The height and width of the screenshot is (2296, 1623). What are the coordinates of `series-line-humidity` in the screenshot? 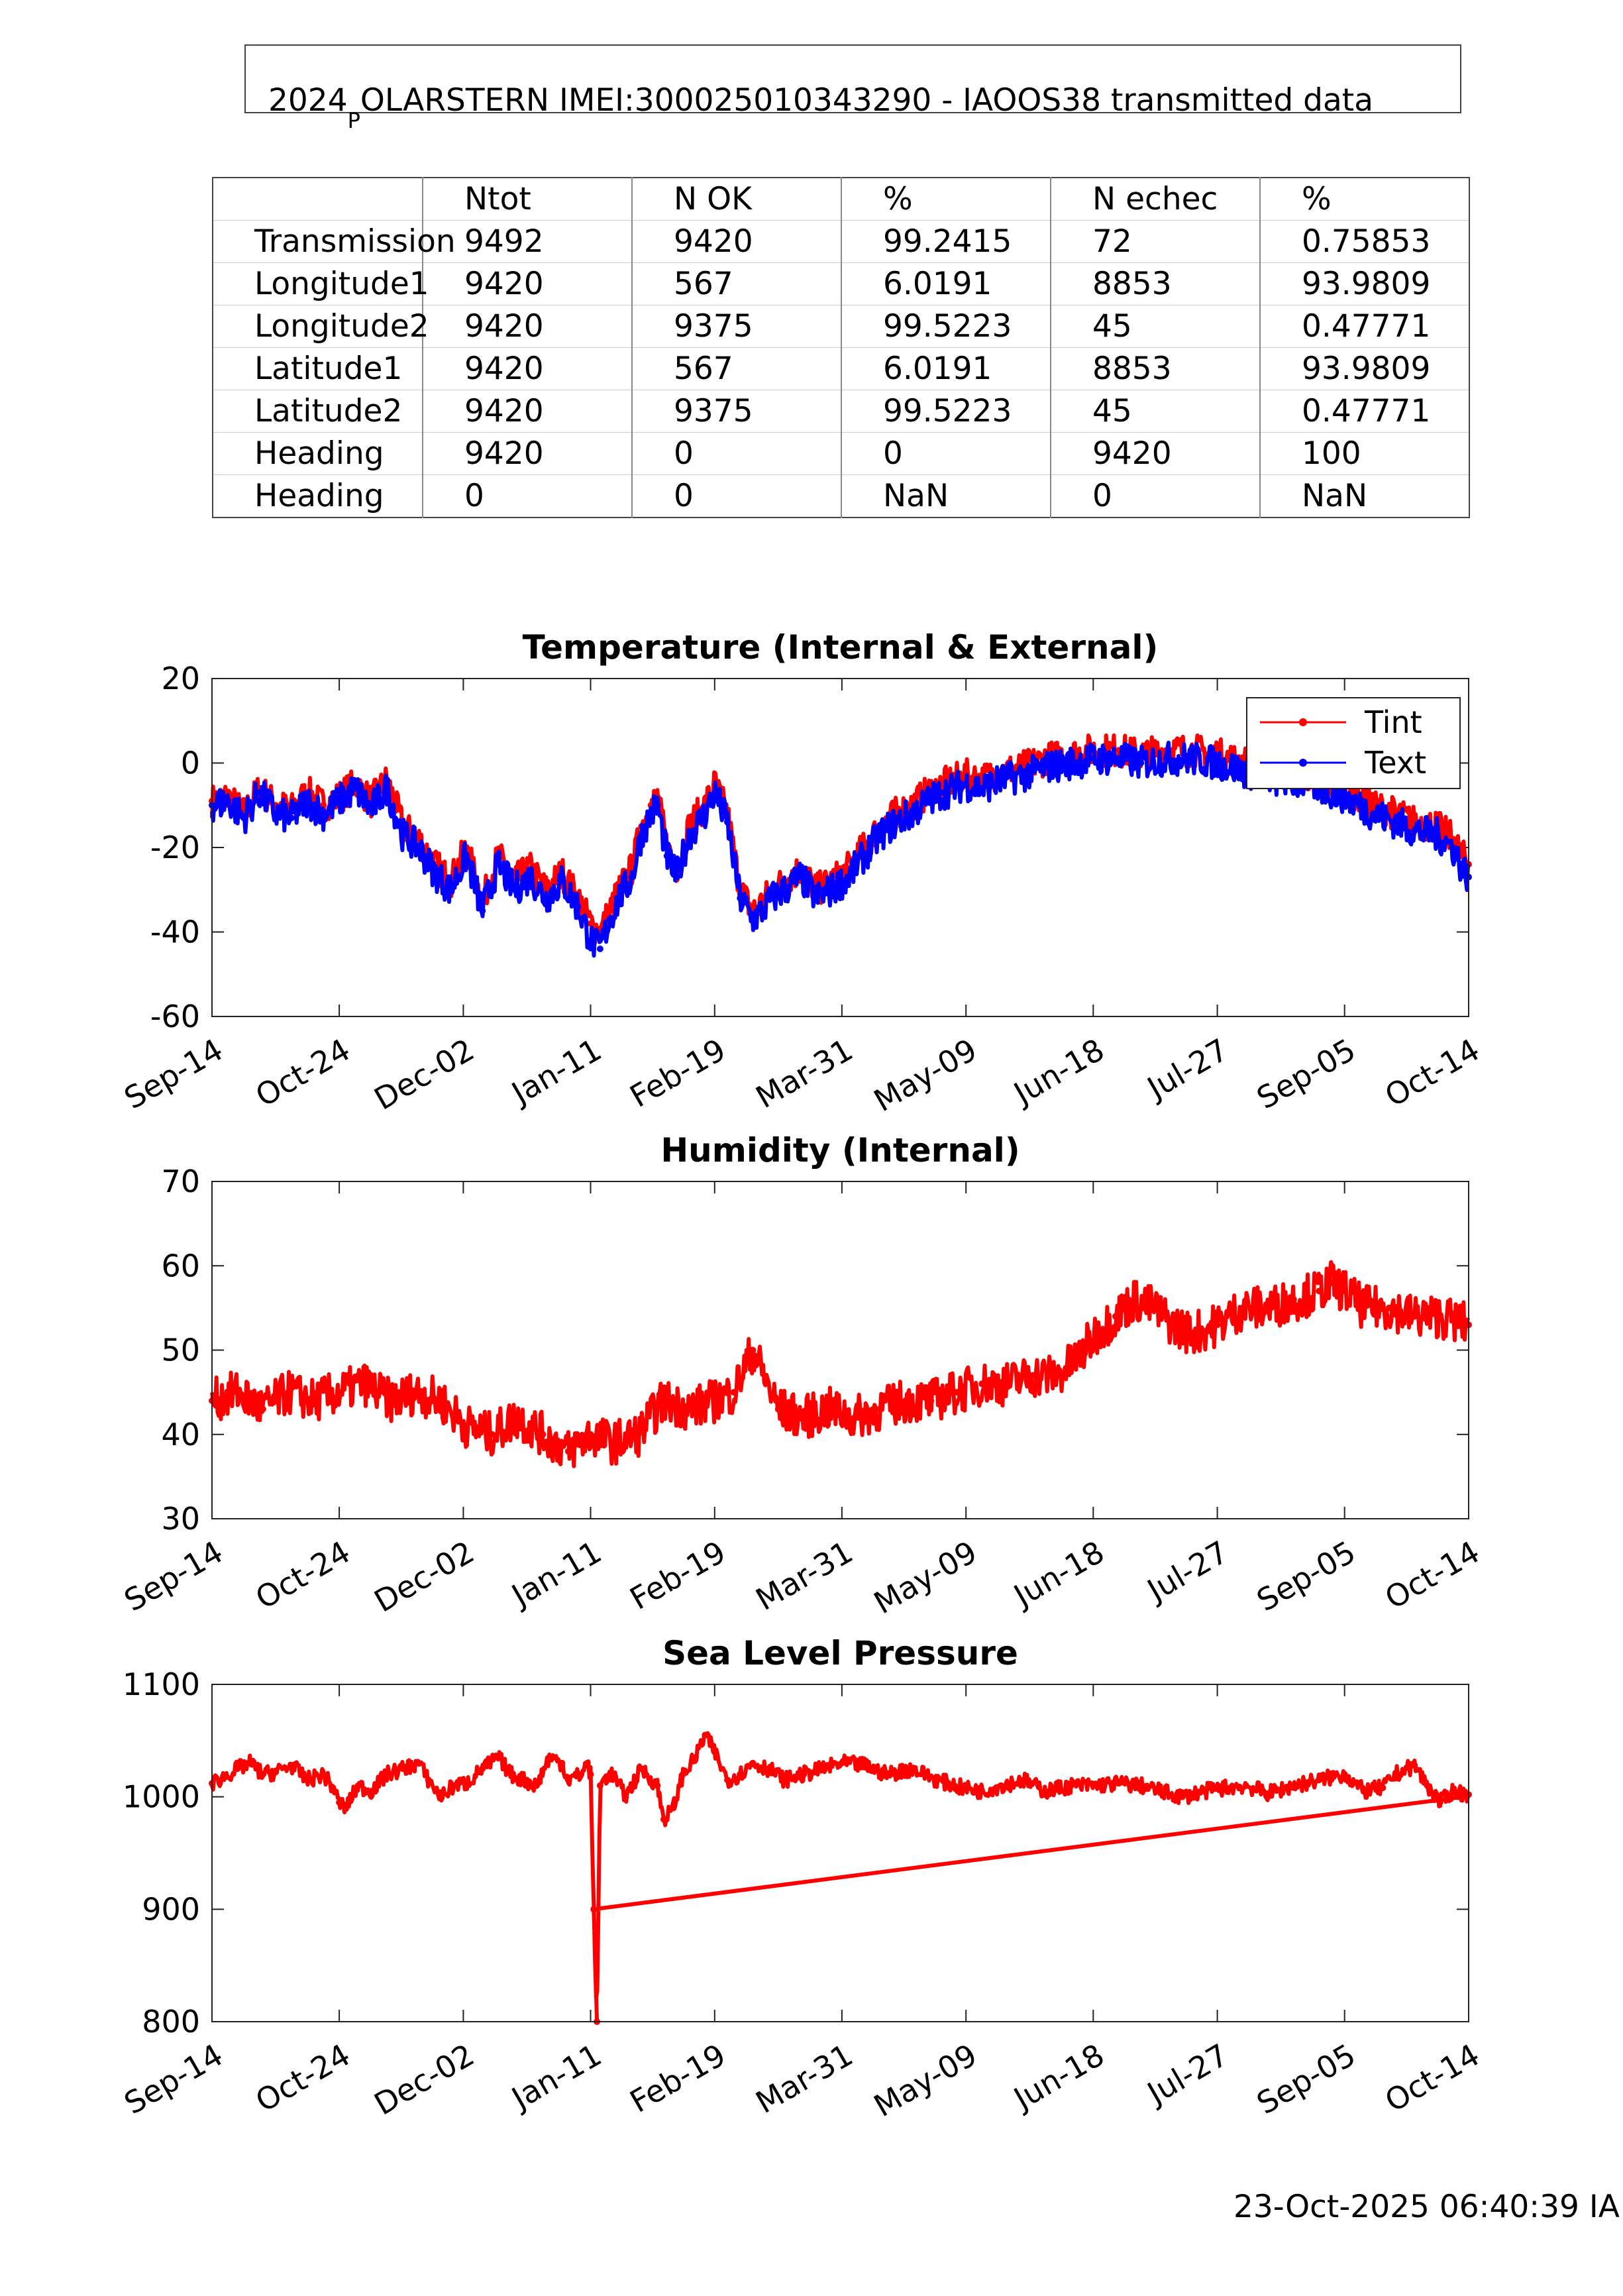 It's located at (840, 1364).